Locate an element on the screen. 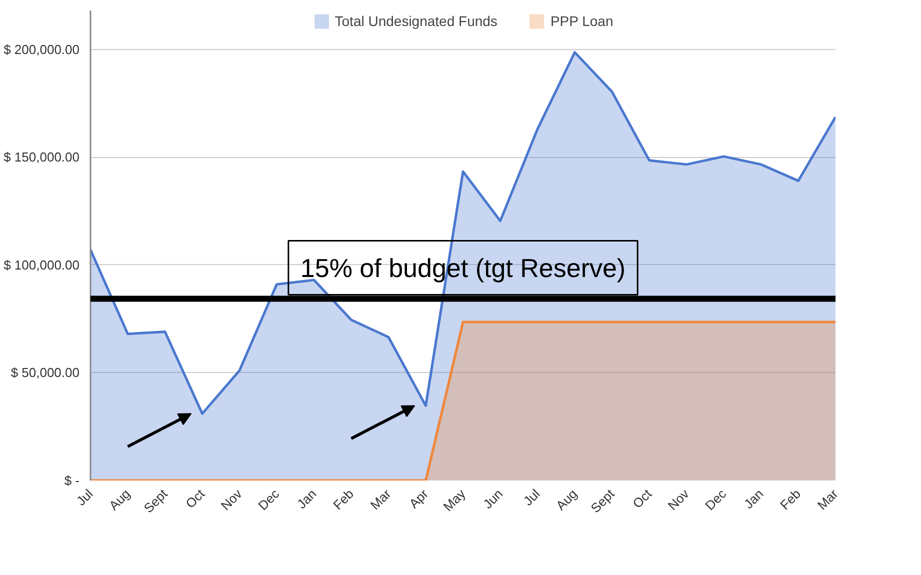  y-tick-label: $ 100,000.00 is located at coordinates (42, 264).